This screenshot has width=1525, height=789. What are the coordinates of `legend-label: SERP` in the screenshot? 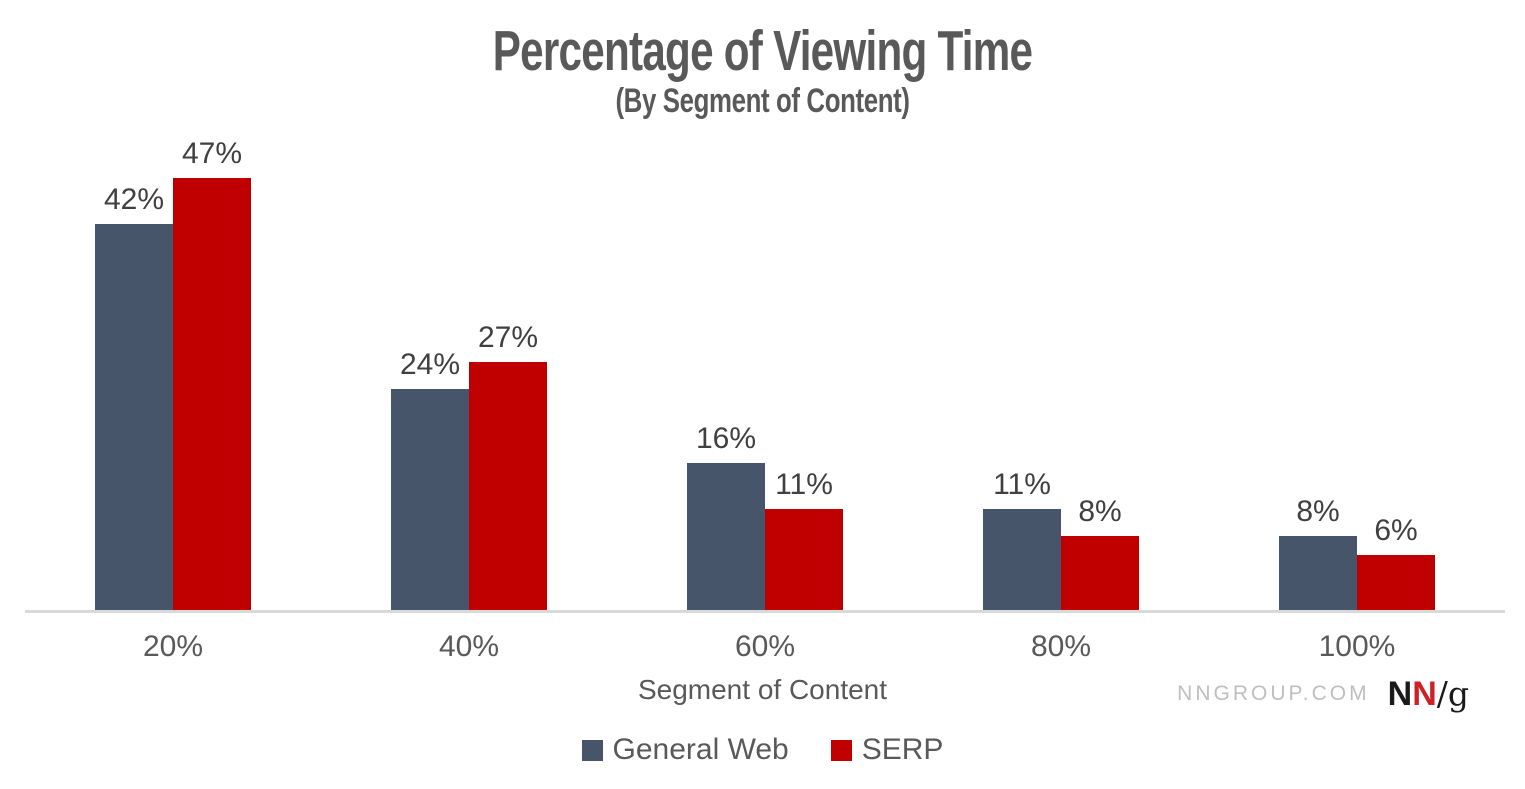 It's located at (902, 749).